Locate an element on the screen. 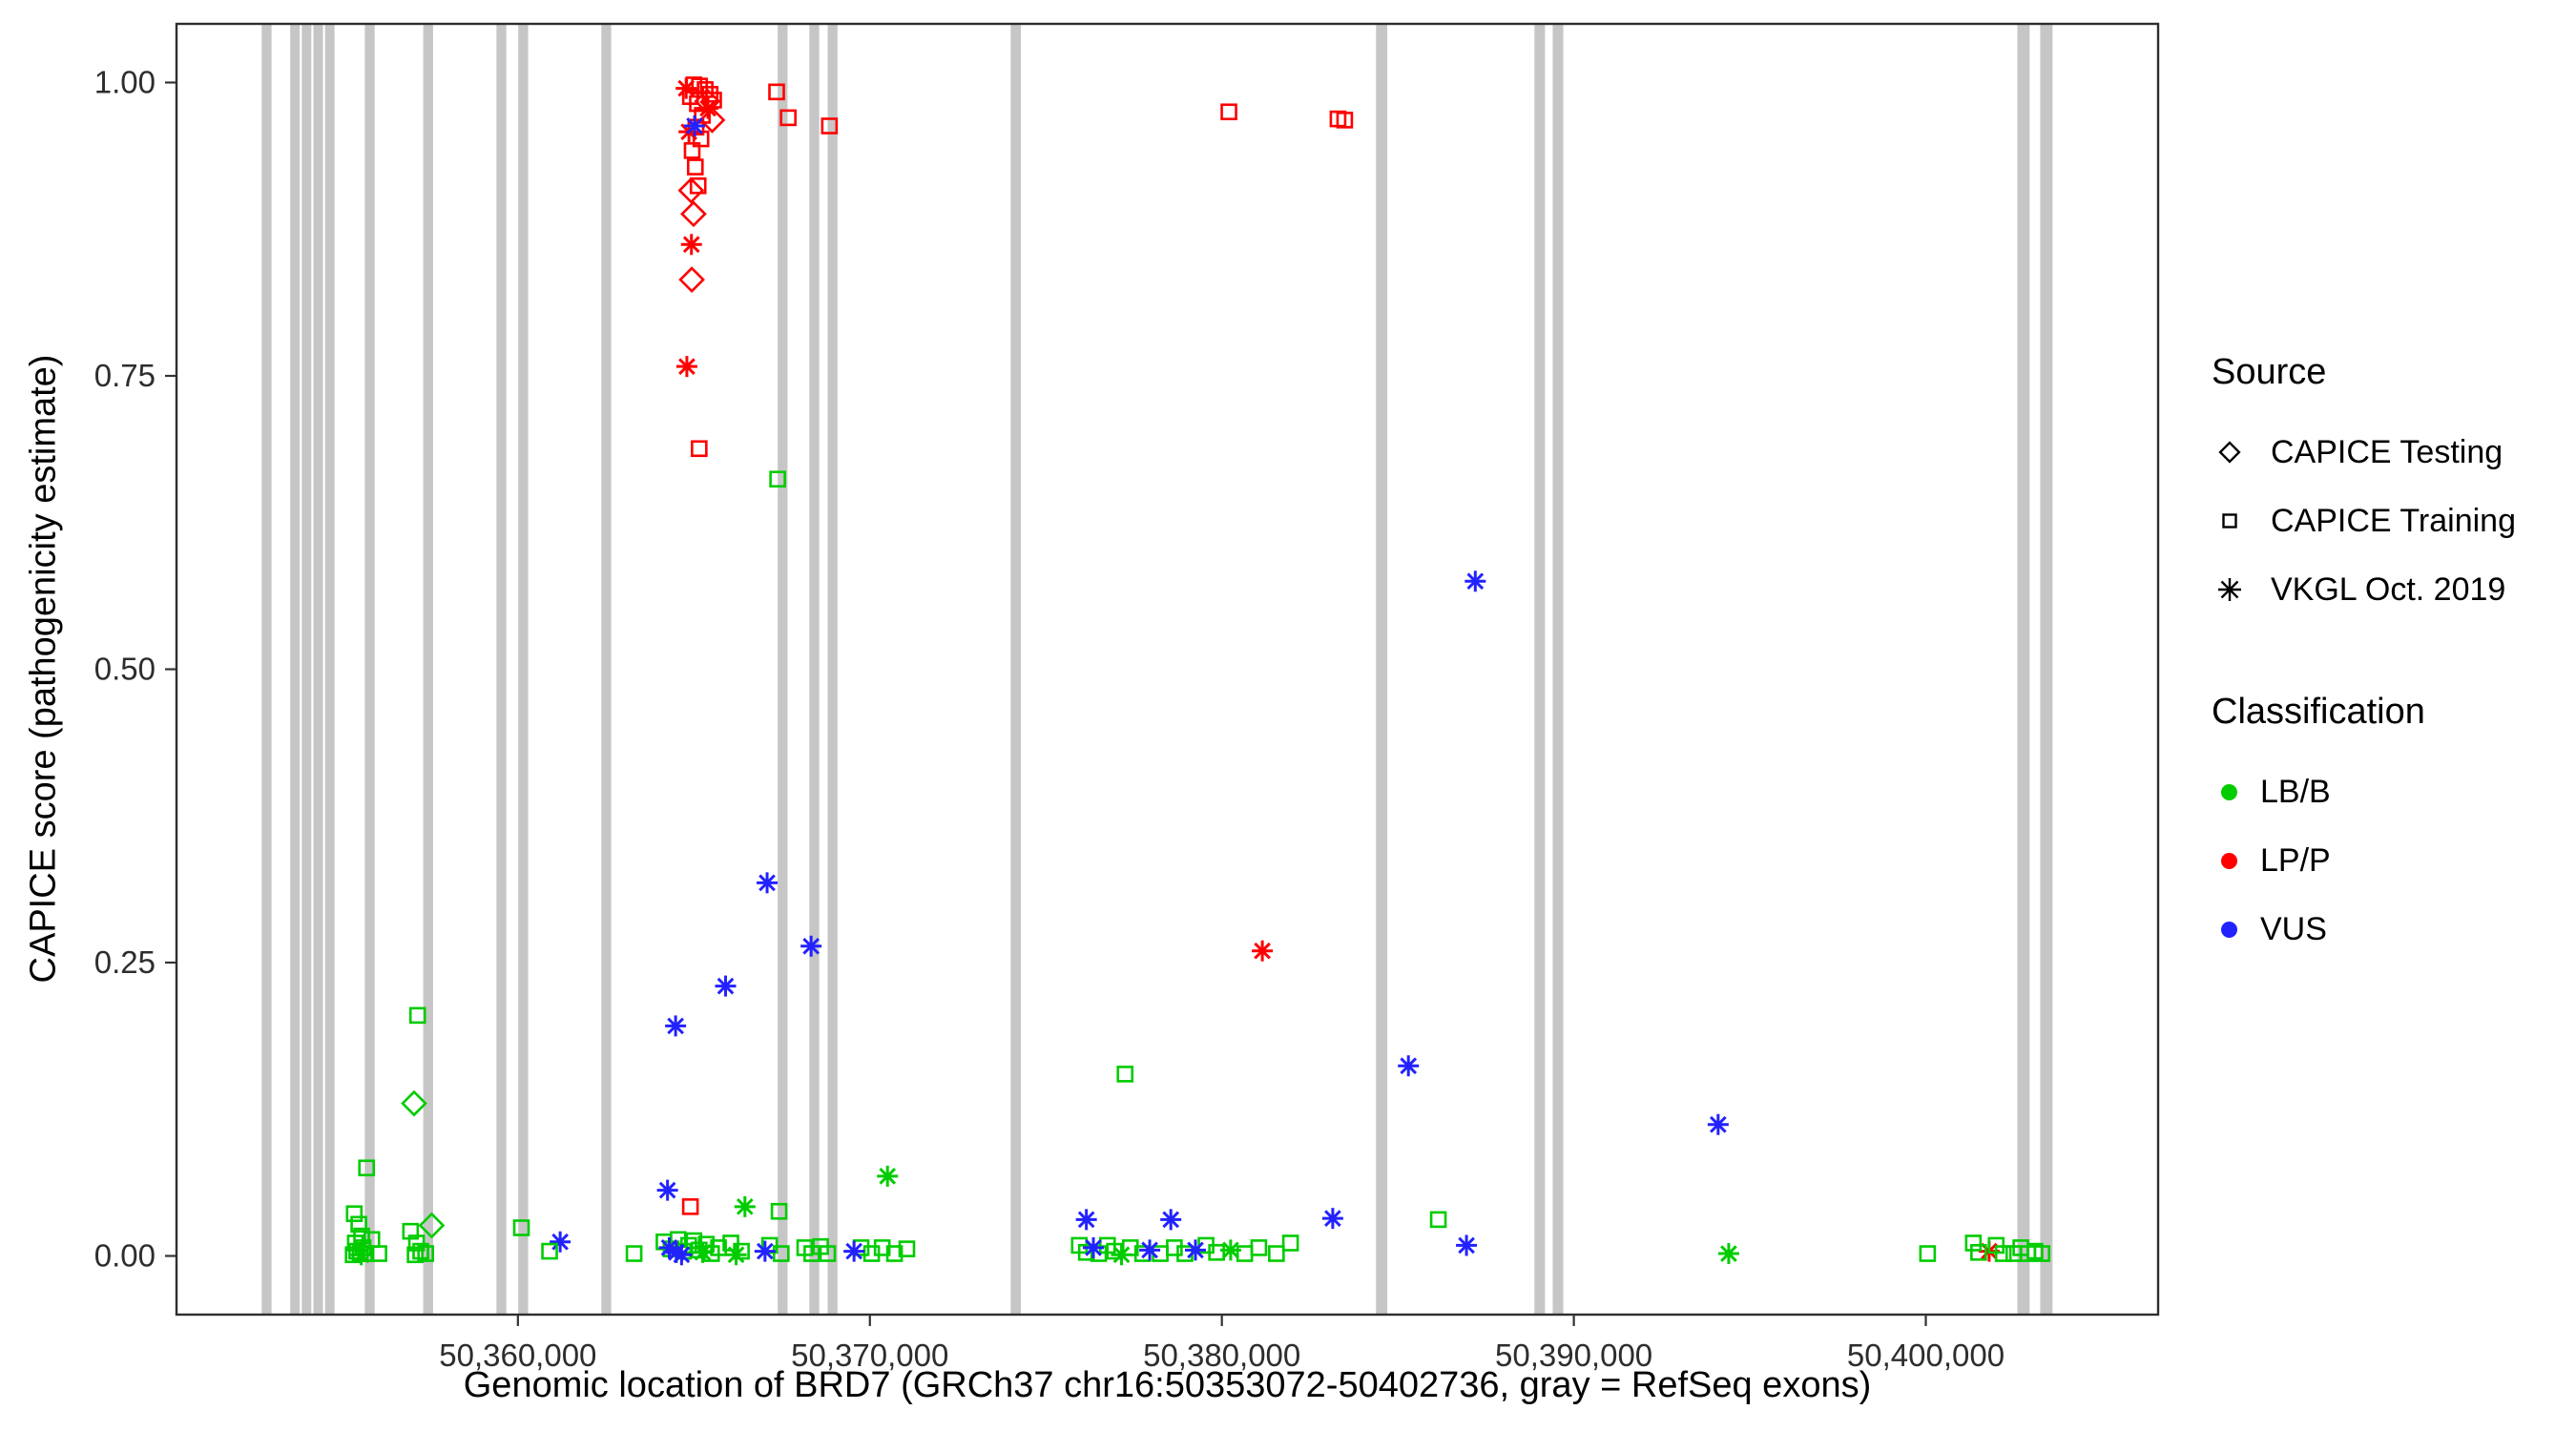 The width and height of the screenshot is (2576, 1431). legend-item-label: LP/P is located at coordinates (2295, 860).